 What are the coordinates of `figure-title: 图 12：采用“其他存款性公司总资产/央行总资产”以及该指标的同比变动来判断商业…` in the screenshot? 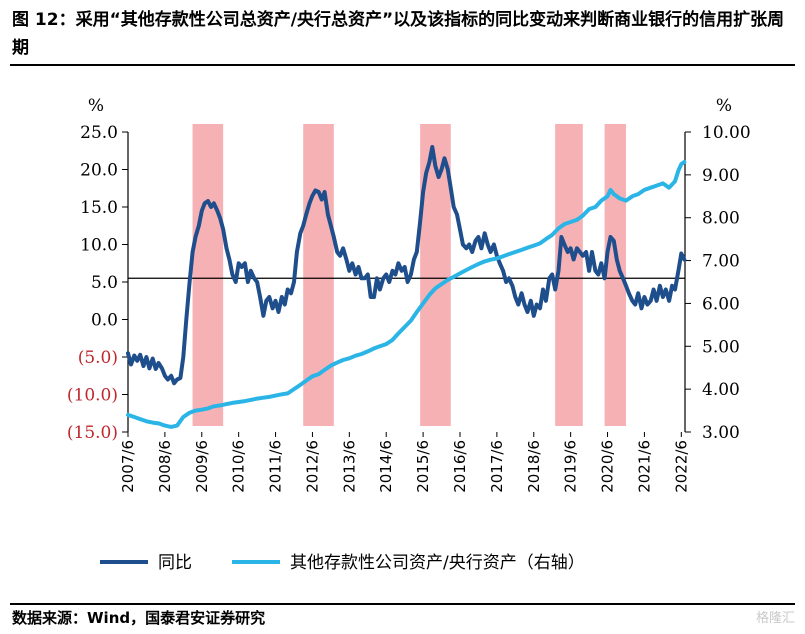 It's located at (398, 34).